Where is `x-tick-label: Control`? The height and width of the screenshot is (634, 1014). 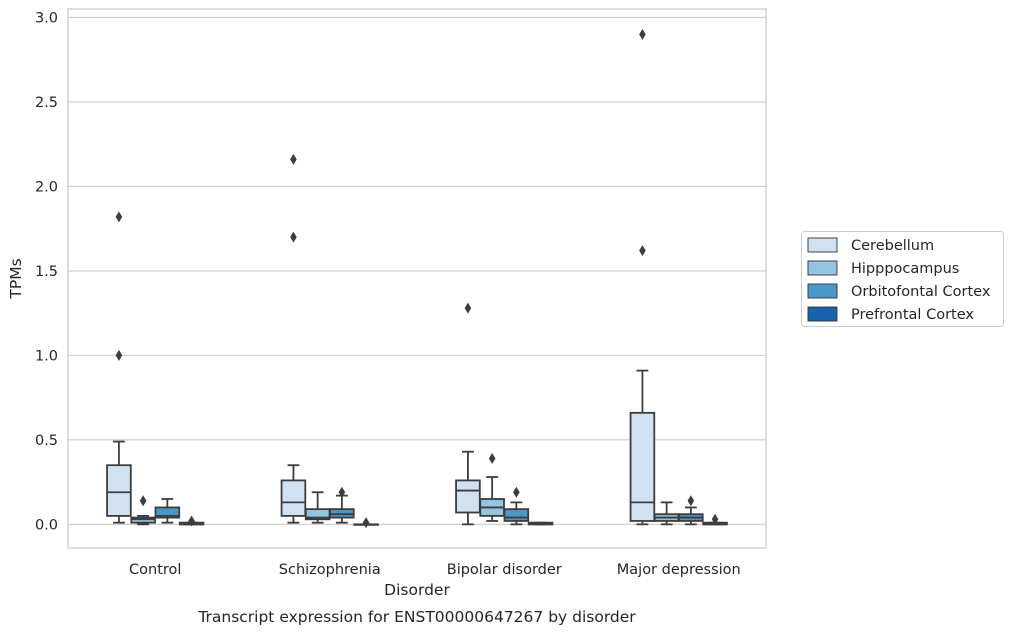
x-tick-label: Control is located at coordinates (155, 570).